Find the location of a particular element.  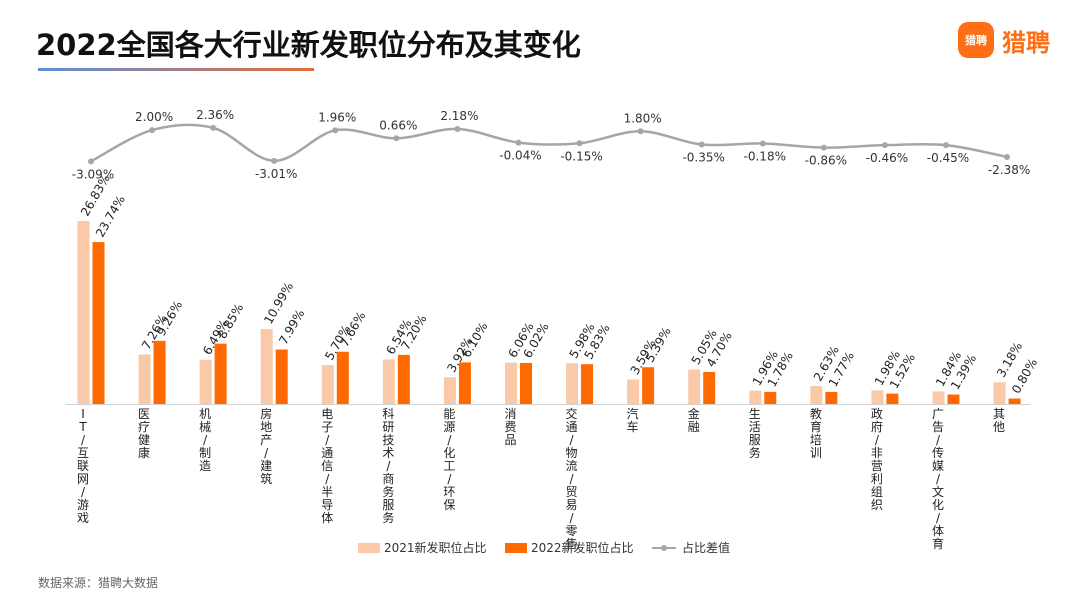

category-label: 能源/化工/环保 is located at coordinates (449, 459).